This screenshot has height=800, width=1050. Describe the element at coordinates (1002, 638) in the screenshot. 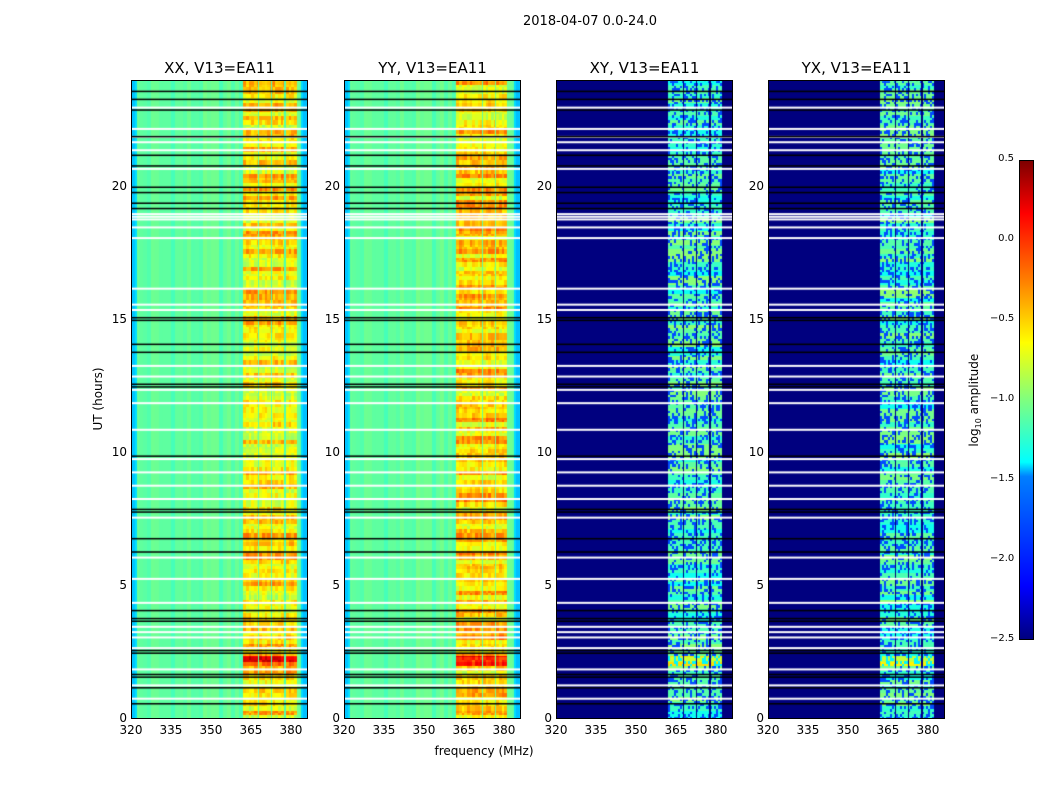

I see `colorbar-tick-label: −2.5` at that location.